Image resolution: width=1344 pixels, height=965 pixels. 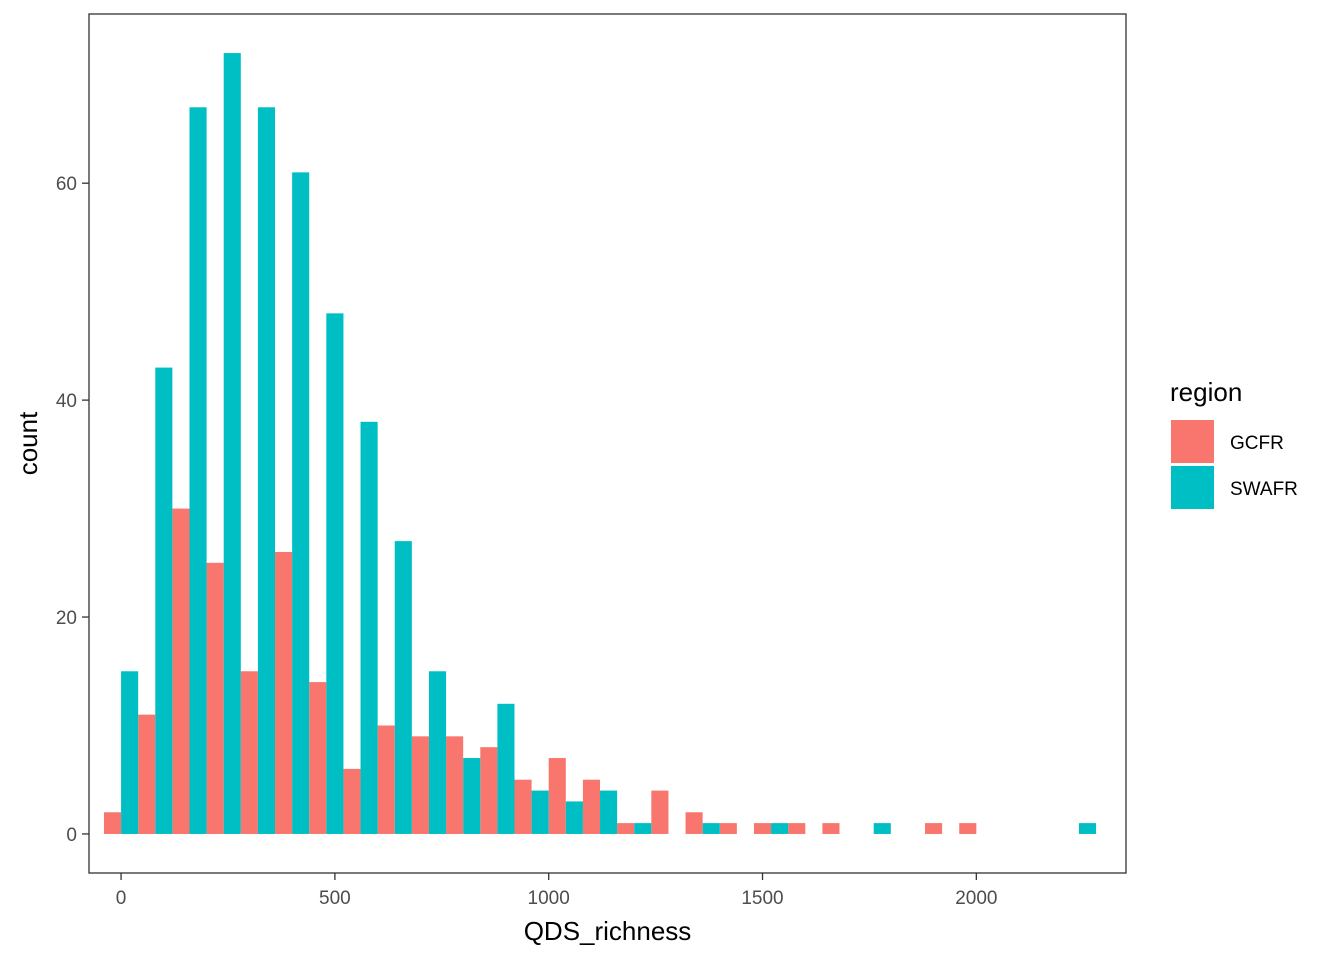 I want to click on legend-title: region, so click(x=1206, y=392).